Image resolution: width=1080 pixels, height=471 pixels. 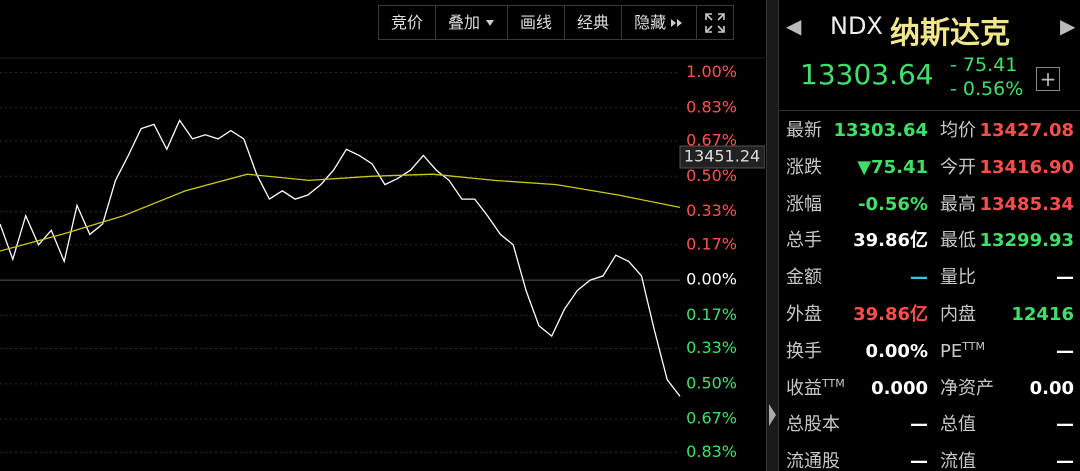 What do you see at coordinates (677, 22) in the screenshot?
I see `hide-icon` at bounding box center [677, 22].